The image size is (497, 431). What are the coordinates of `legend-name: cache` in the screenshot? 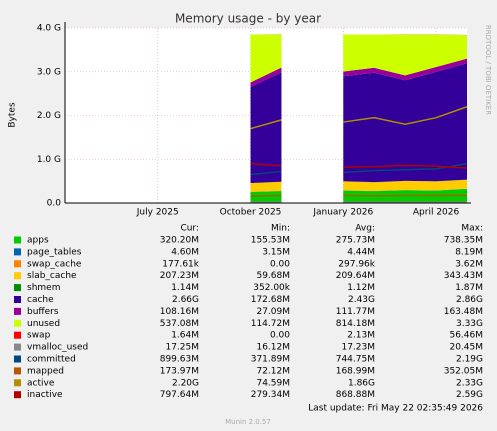 It's located at (40, 300).